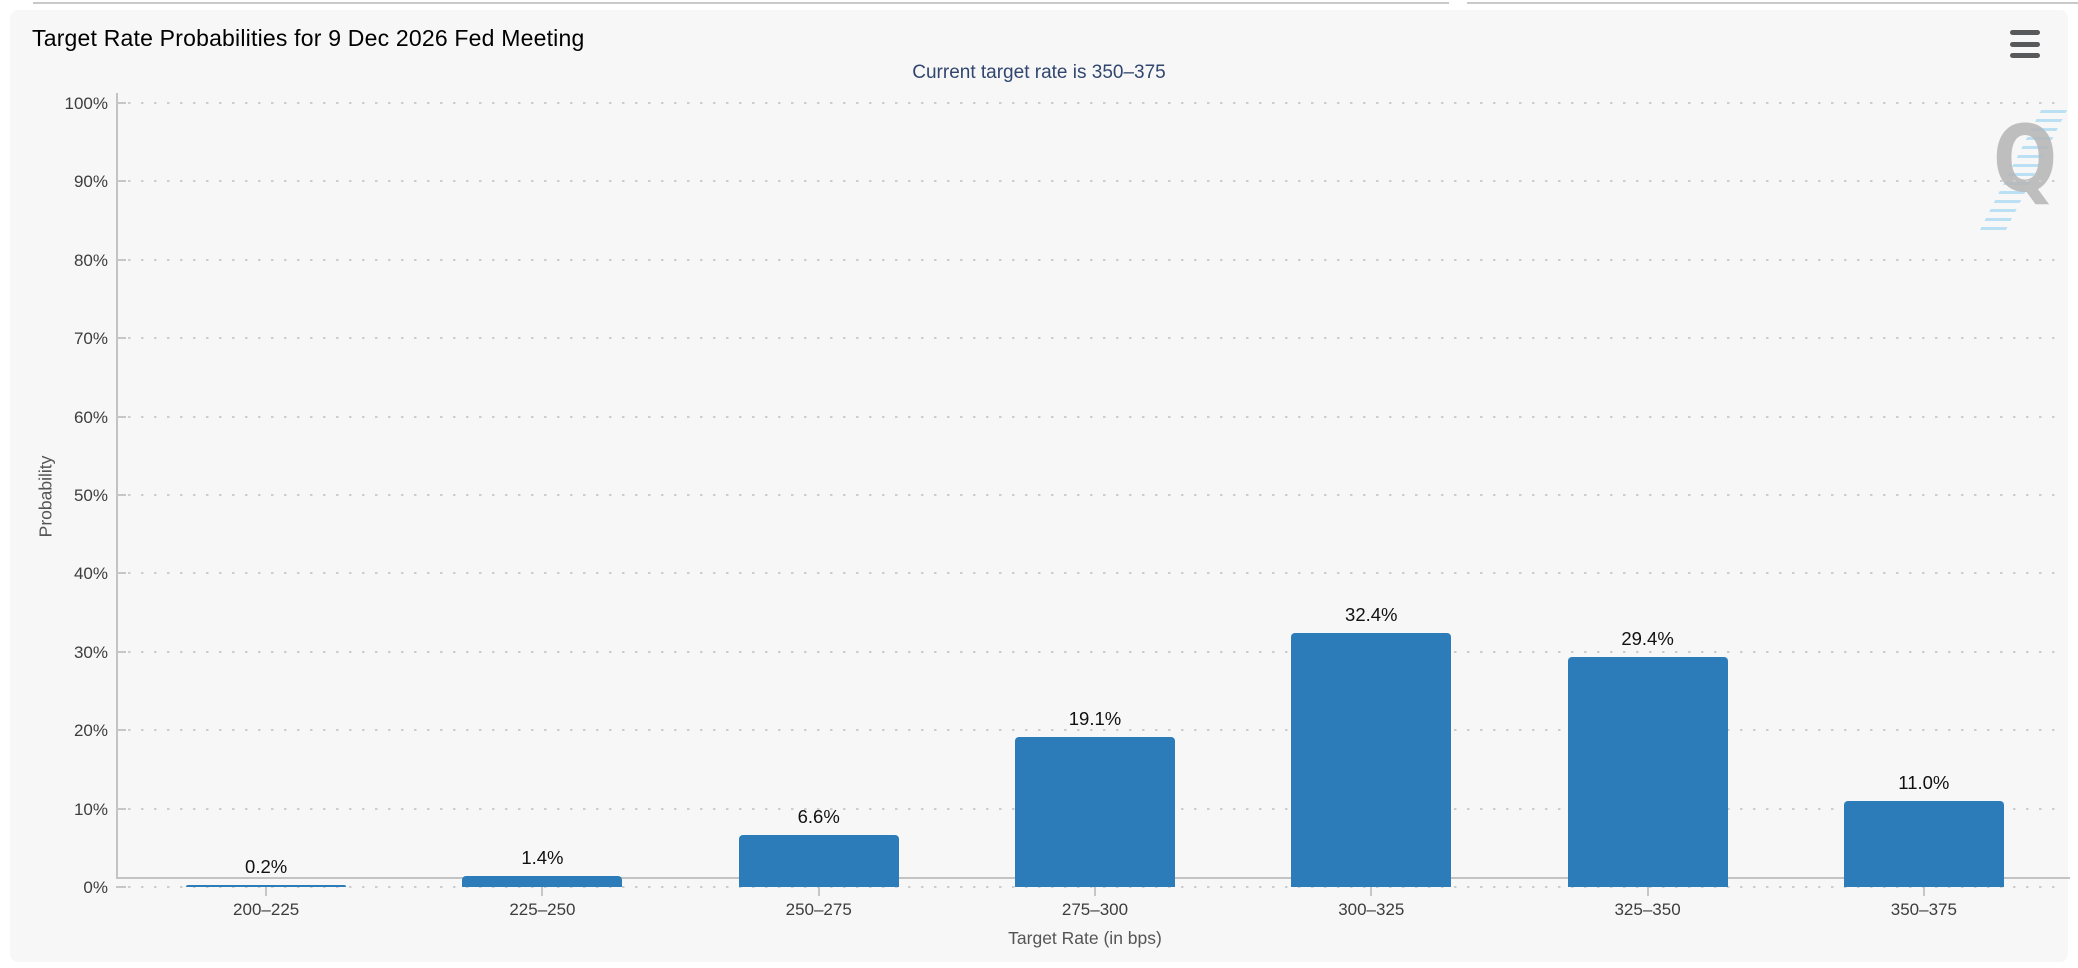  Describe the element at coordinates (90, 574) in the screenshot. I see `y-tick-label: 40%` at that location.